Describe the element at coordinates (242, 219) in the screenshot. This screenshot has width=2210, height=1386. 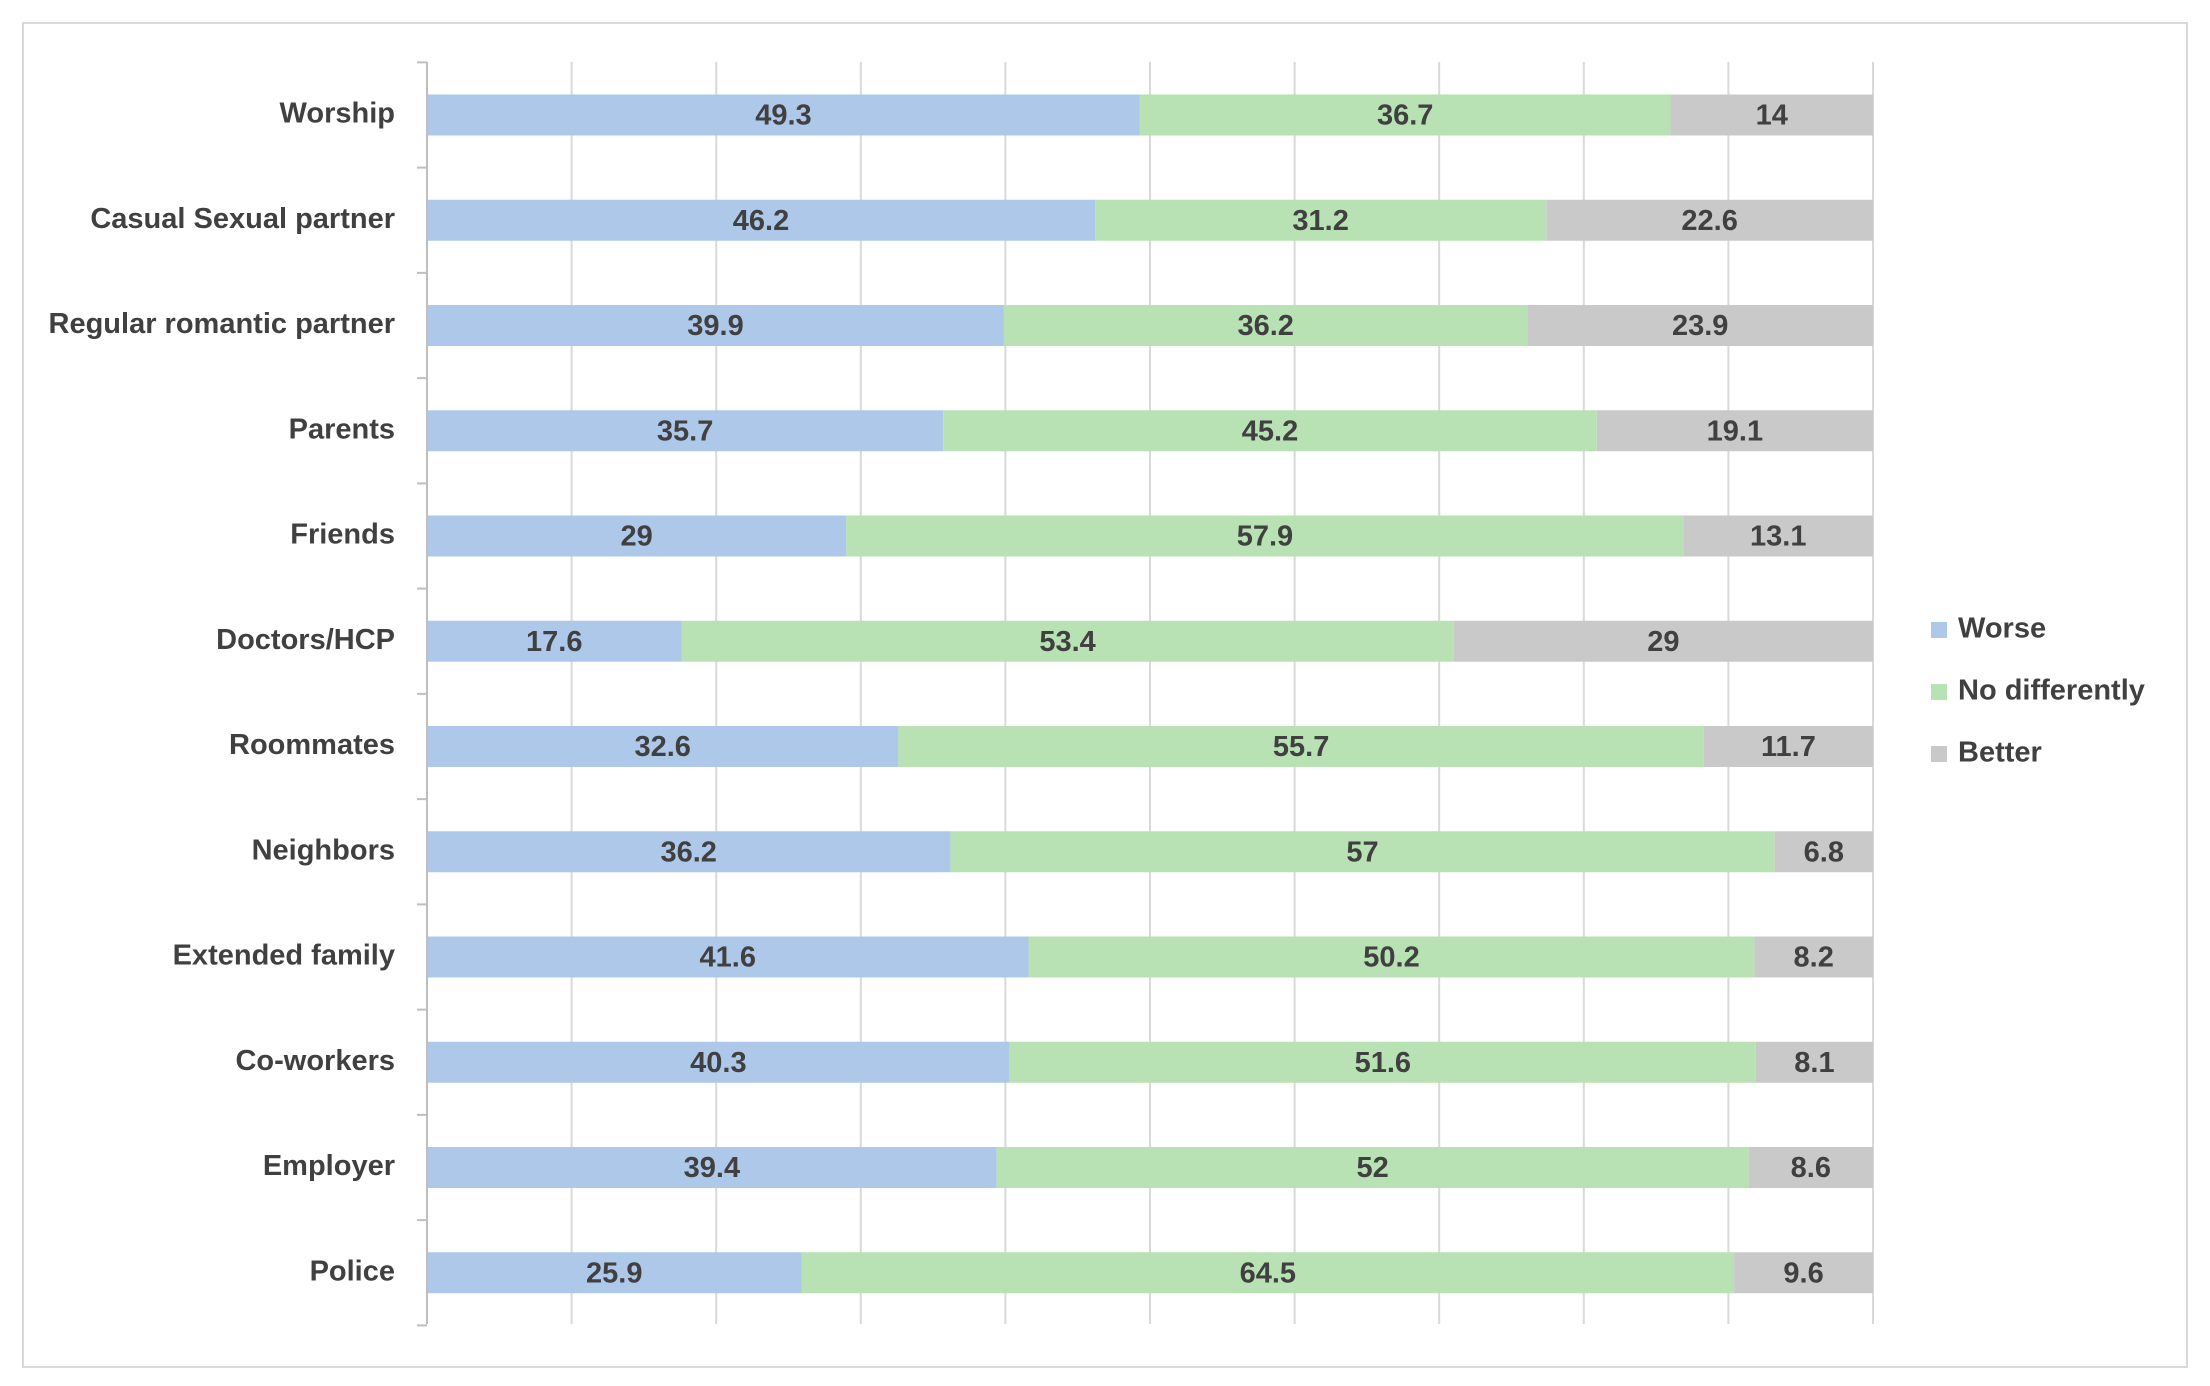
I see `category-label-casual-sexual-partner: Casual Sexual partner` at that location.